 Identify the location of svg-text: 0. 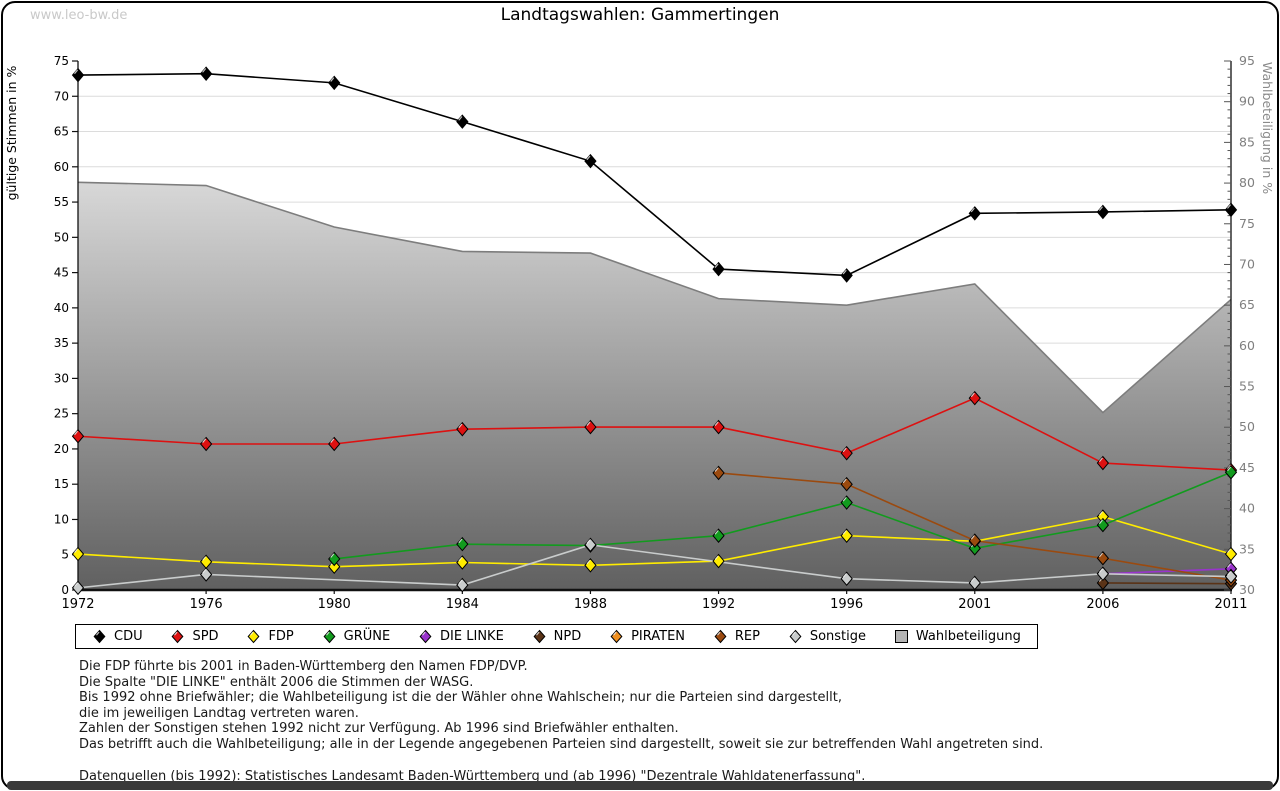
(65, 590).